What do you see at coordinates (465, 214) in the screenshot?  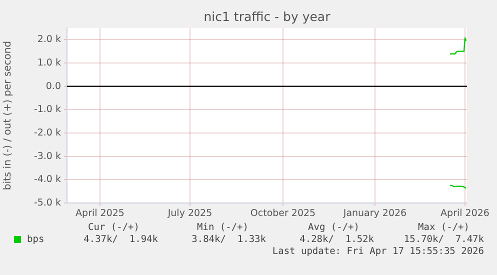 I see `x-tick-label: April 2026` at bounding box center [465, 214].